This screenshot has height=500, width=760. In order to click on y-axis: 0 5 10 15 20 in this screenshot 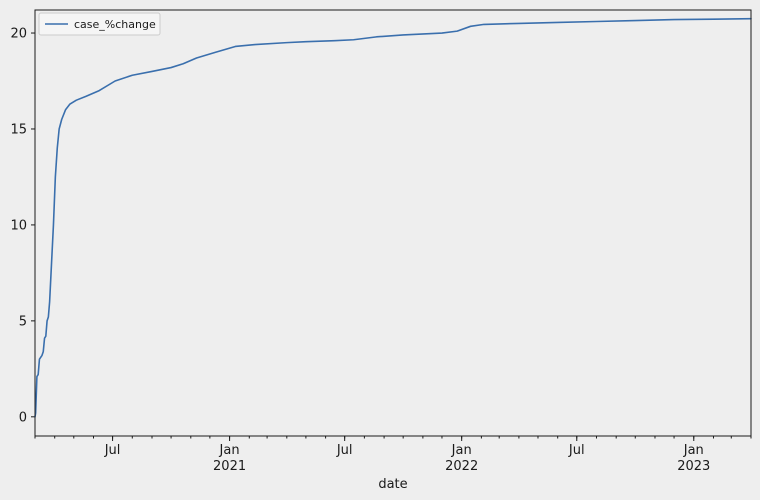, I will do `click(22, 226)`.